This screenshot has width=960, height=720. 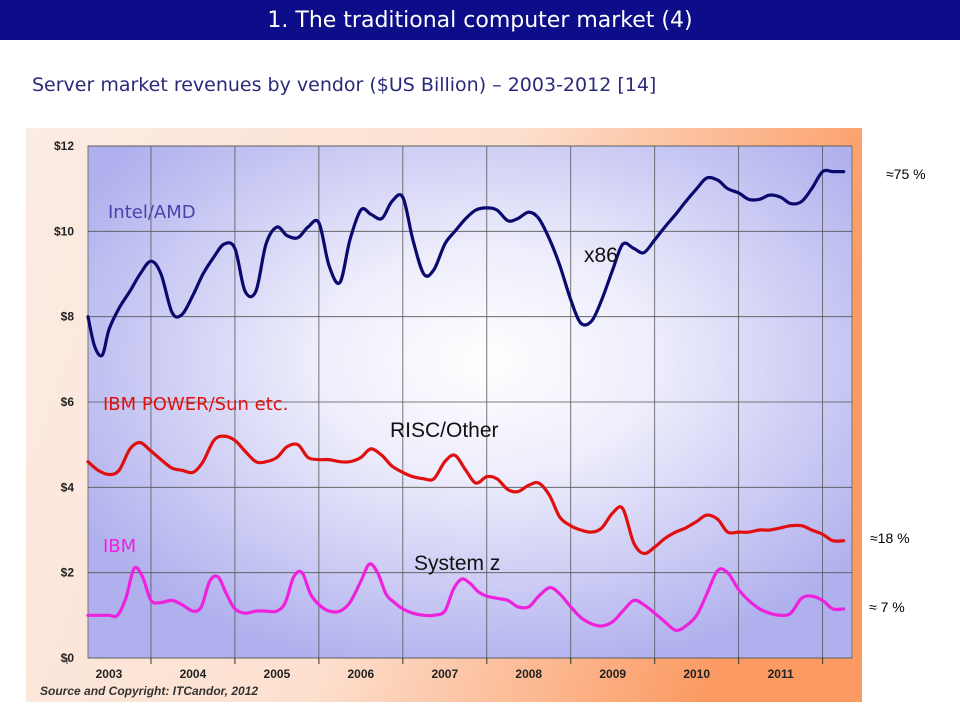 I want to click on x-tick-label: 2007, so click(x=444, y=674).